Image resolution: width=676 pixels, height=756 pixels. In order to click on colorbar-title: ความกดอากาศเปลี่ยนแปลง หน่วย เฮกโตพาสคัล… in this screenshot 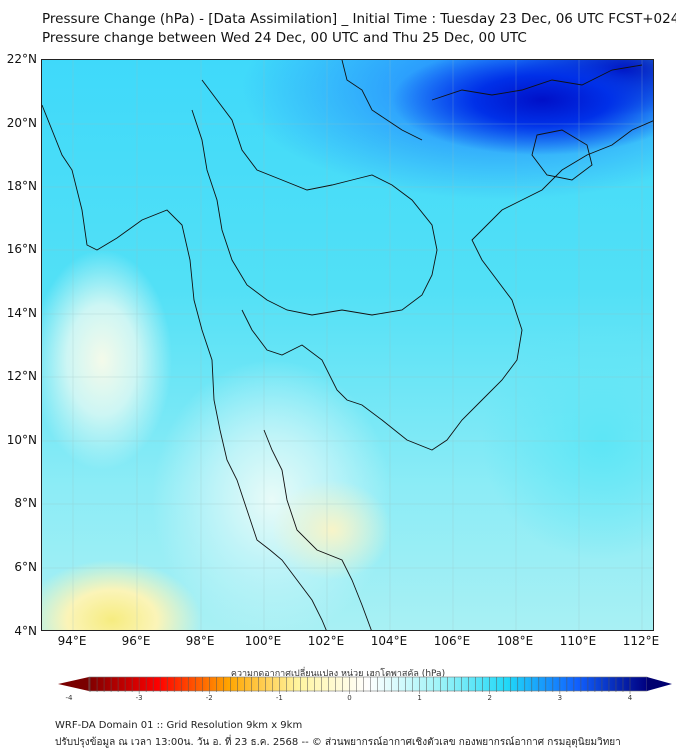, I will do `click(338, 674)`.